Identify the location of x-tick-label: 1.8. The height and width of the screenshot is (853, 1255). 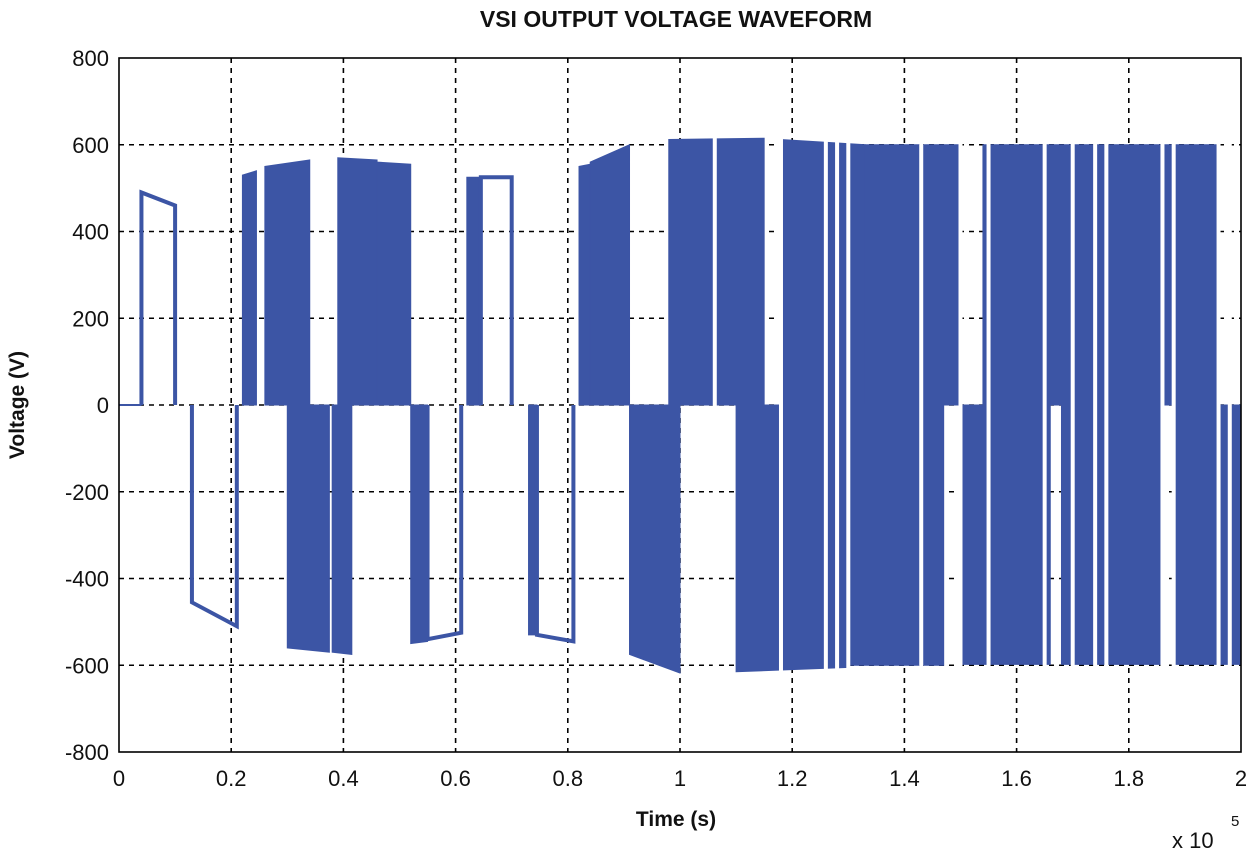
(1129, 778).